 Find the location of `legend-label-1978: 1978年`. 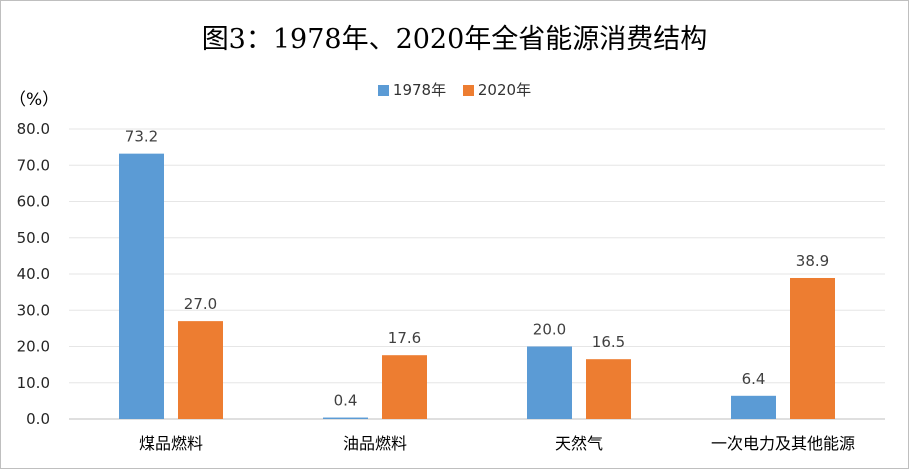

legend-label-1978: 1978年 is located at coordinates (419, 90).